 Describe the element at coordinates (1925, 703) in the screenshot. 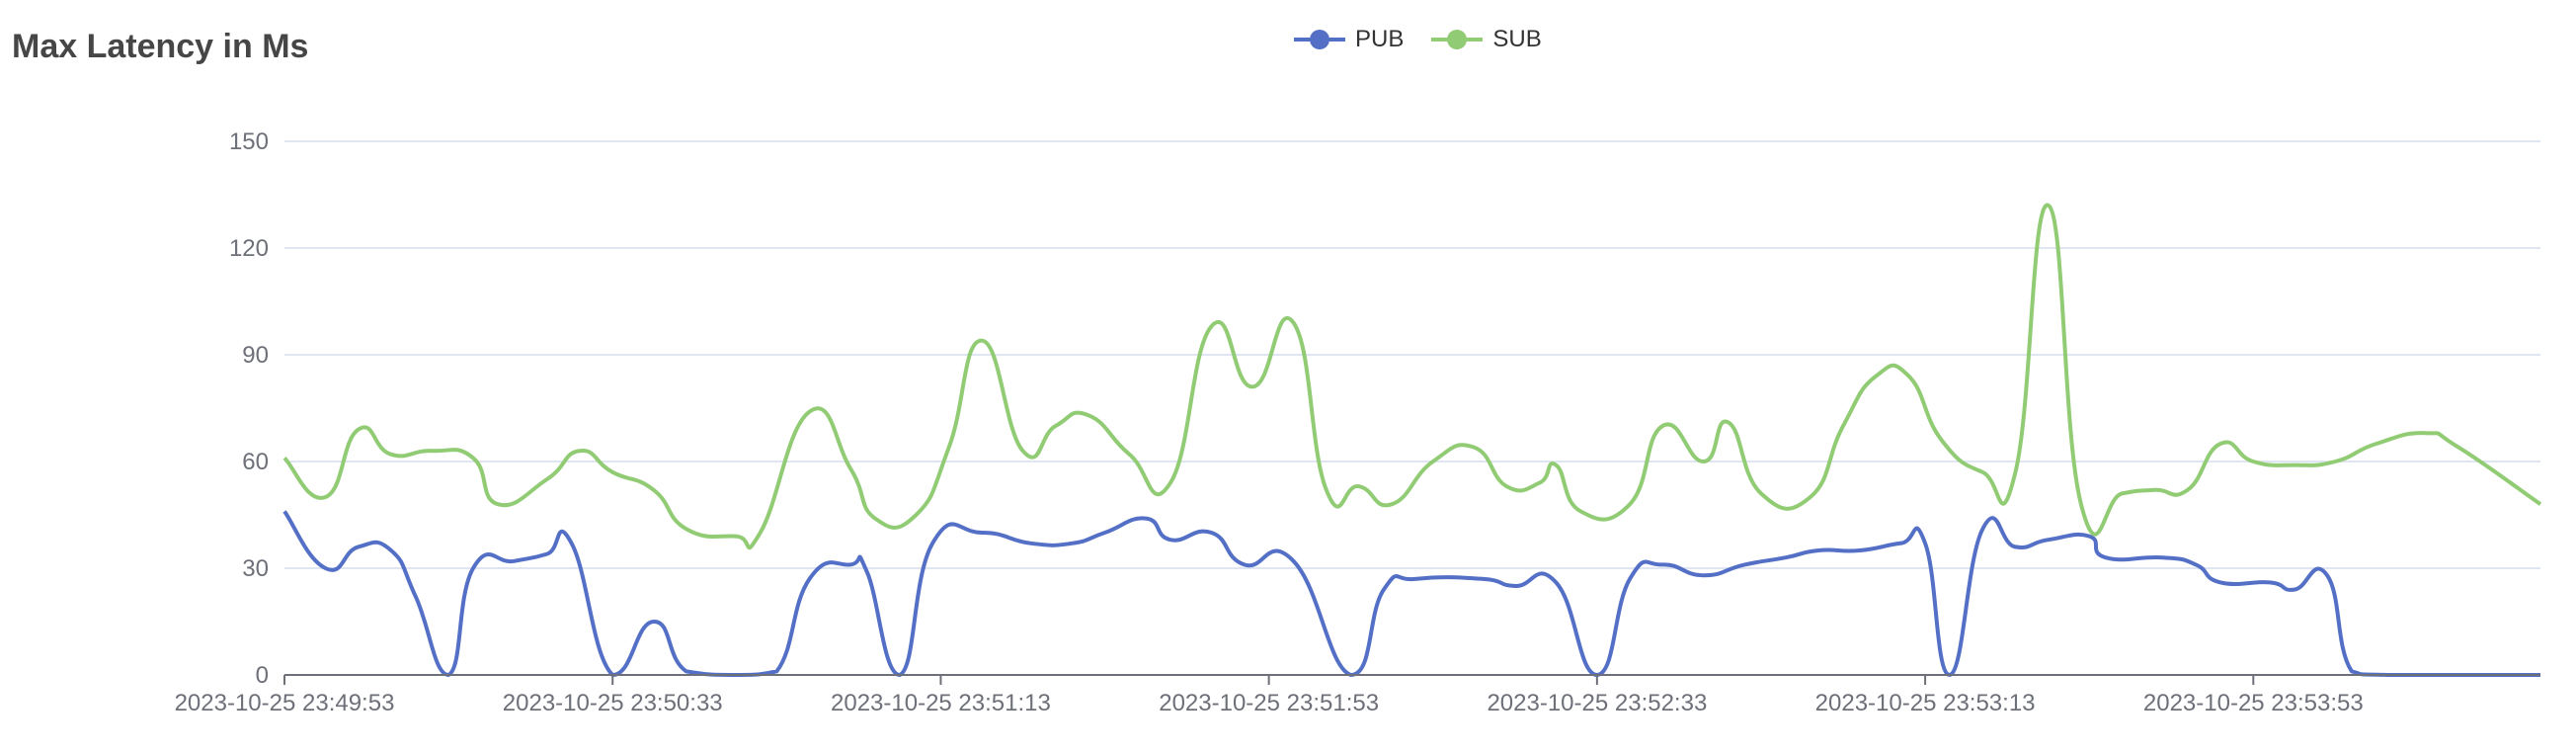

I see `x-tick-label-5: 2023-10-25 23:53:13` at that location.